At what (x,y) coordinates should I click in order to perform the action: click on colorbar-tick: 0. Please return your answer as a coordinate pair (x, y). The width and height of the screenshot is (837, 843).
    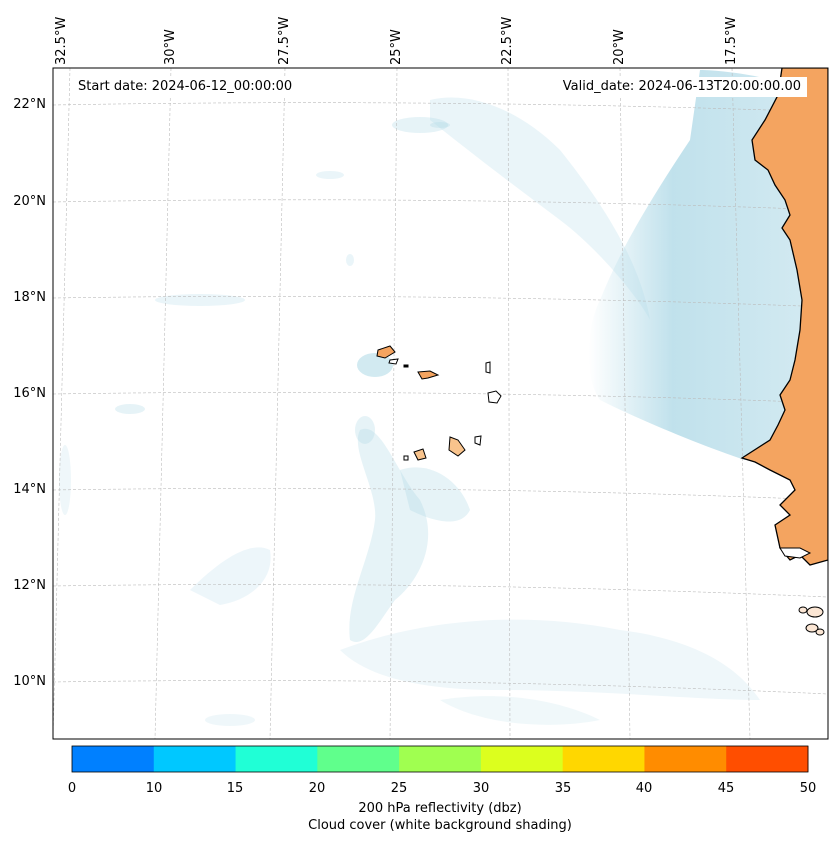
    Looking at the image, I should click on (72, 788).